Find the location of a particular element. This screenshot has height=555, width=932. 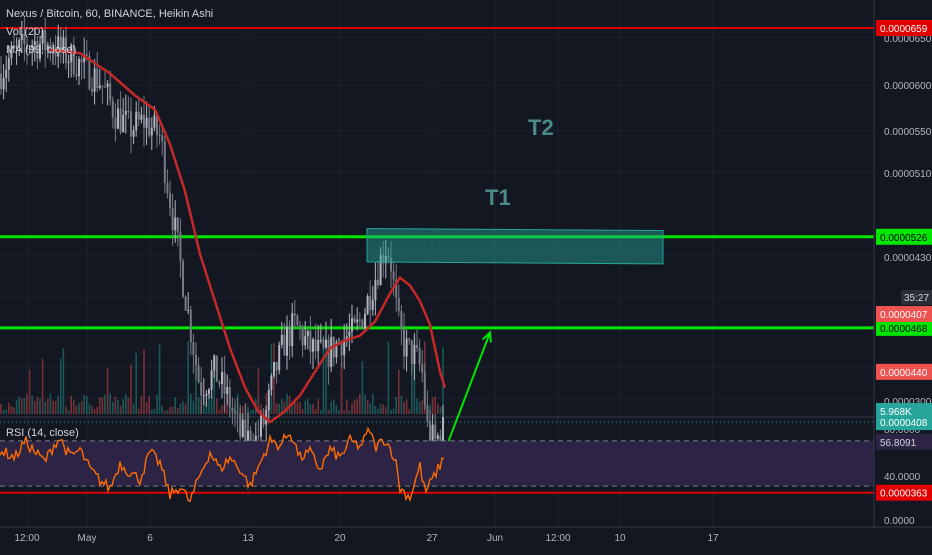

price-axis-bg is located at coordinates (903, 275).